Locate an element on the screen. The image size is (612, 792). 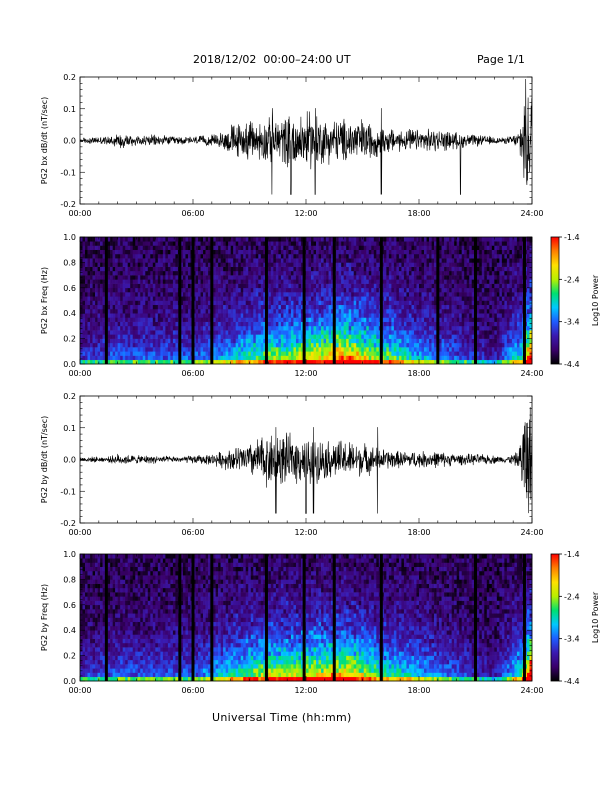
y-axis-label: PG2 bx Freq (Hz) is located at coordinates (44, 300).